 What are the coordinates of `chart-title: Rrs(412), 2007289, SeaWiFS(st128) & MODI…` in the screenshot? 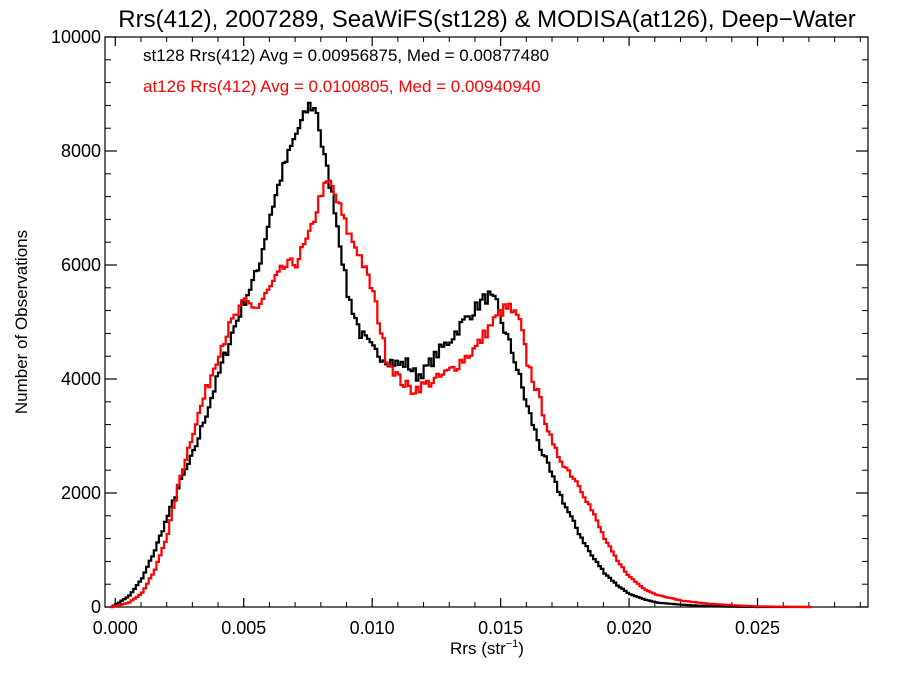 It's located at (486, 19).